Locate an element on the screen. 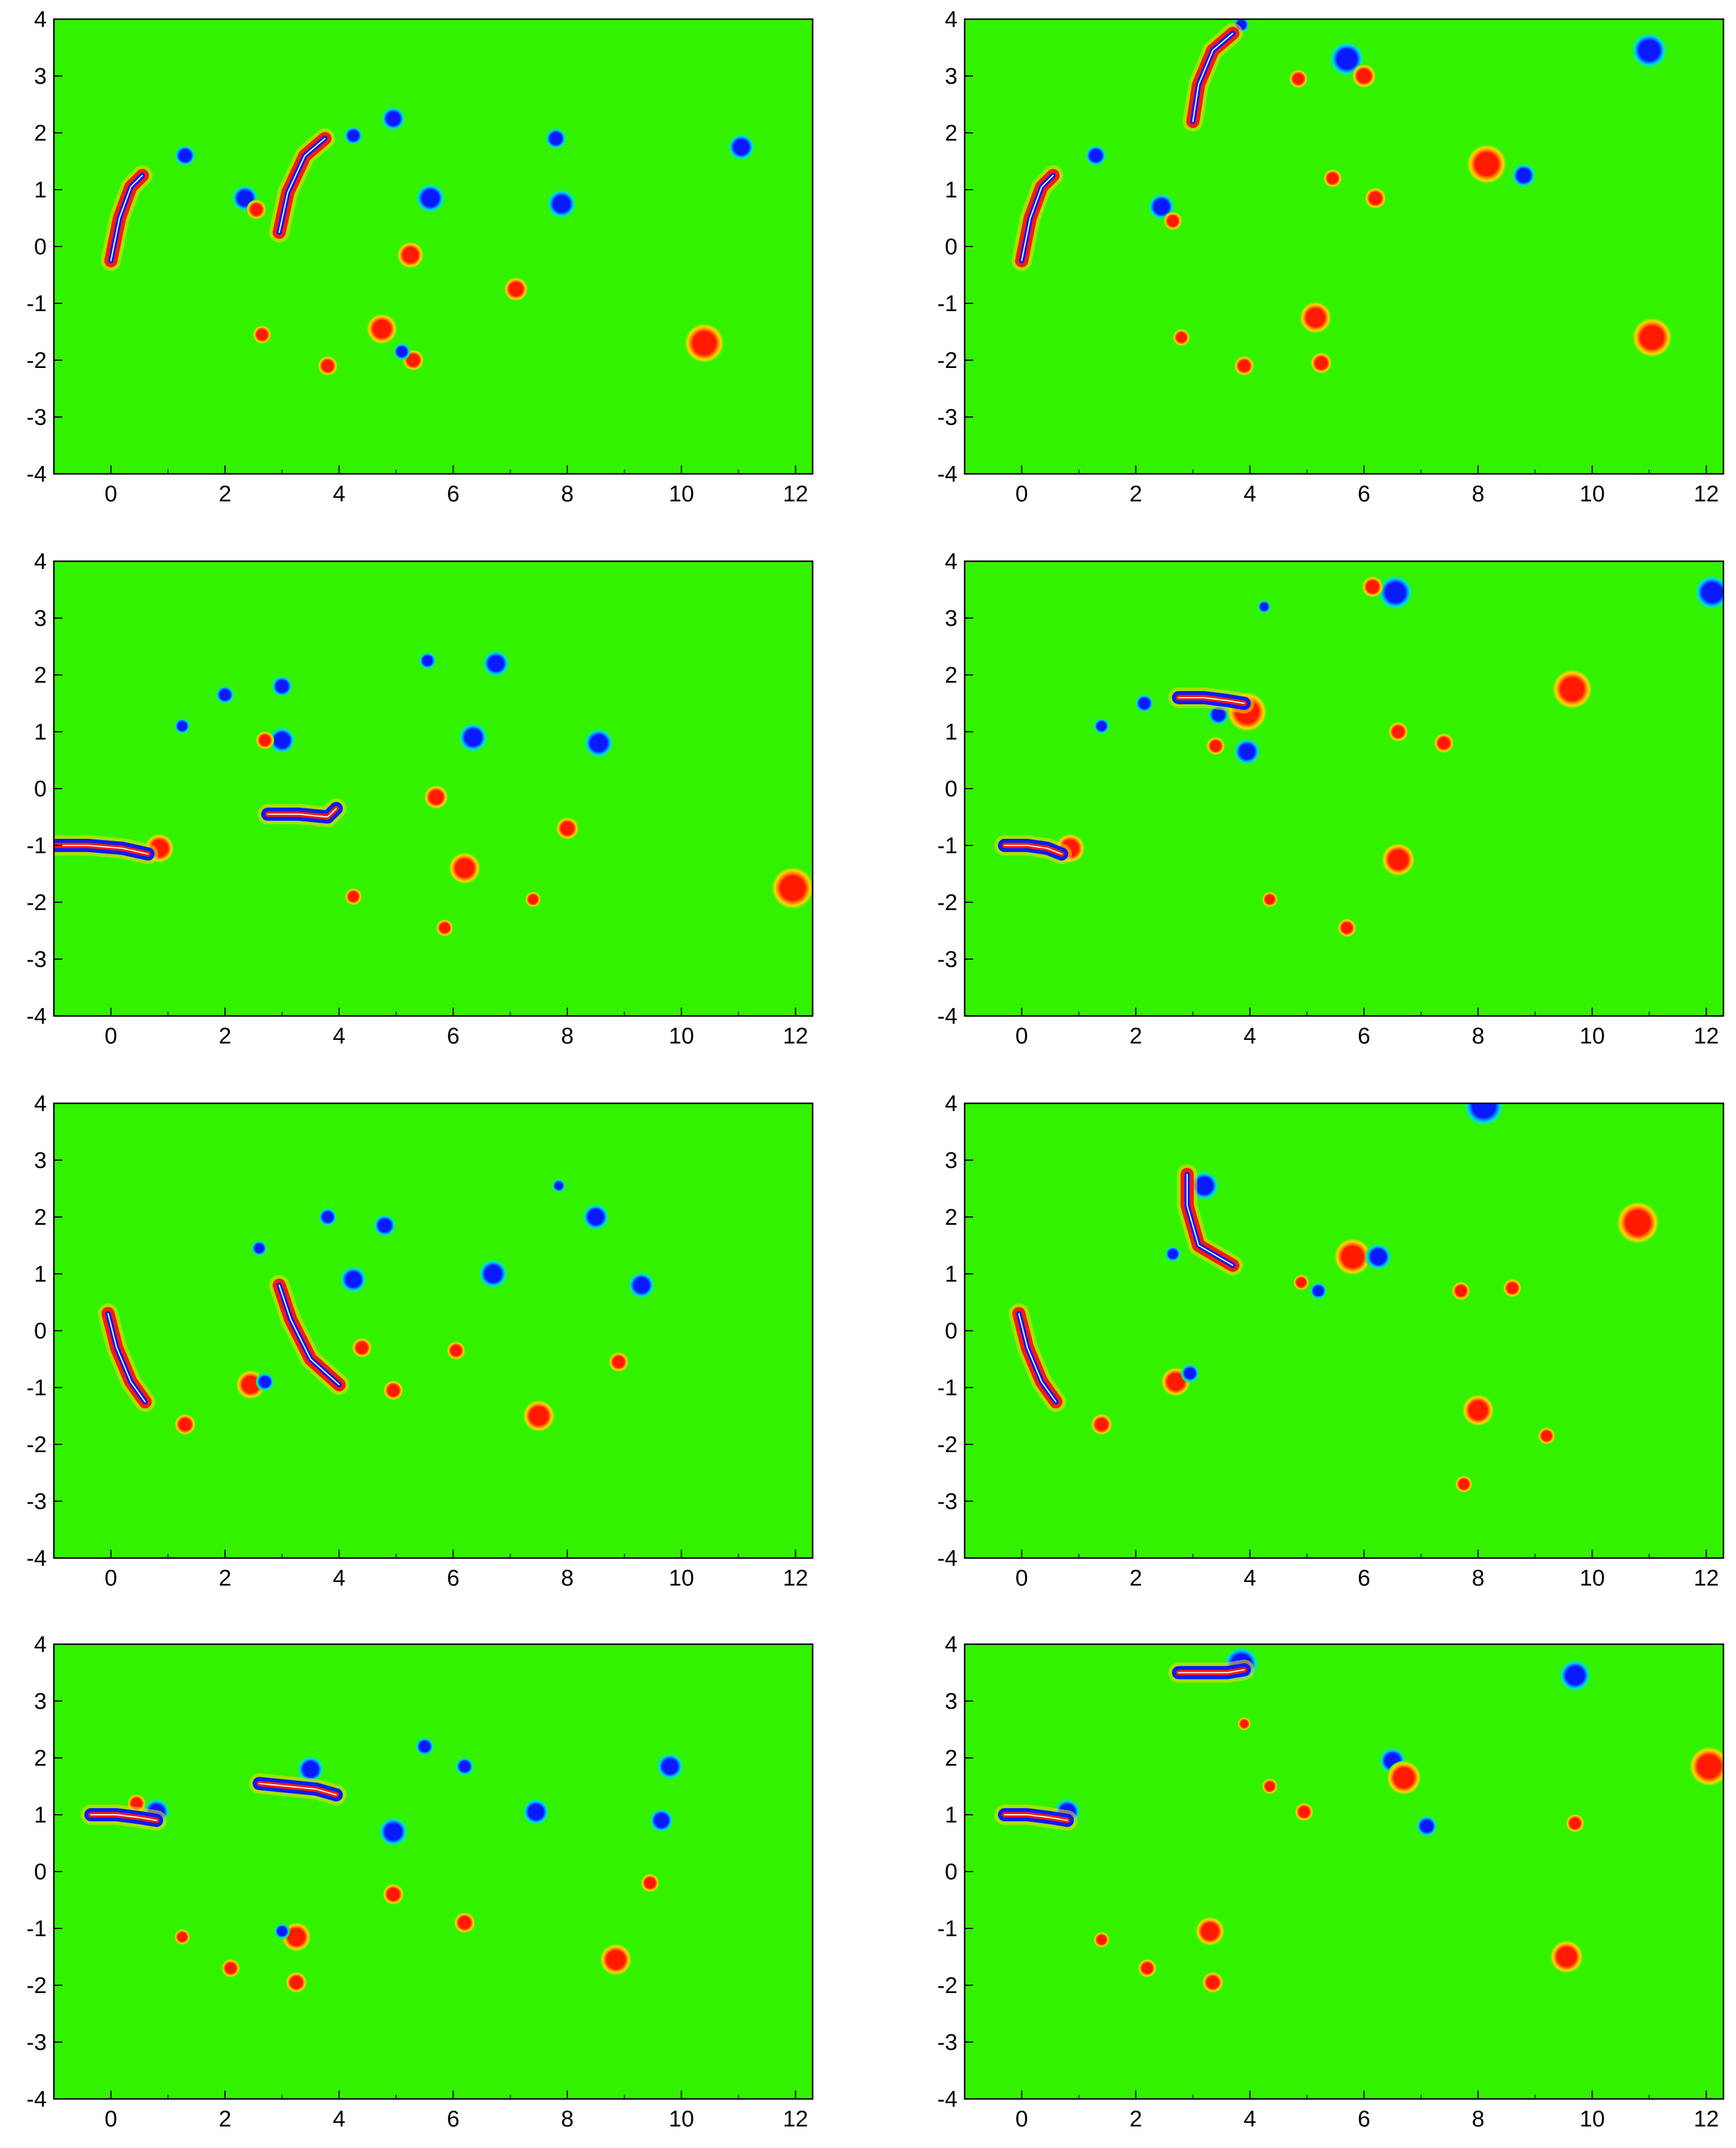 This screenshot has width=1736, height=2148. y-tick-label: 4 is located at coordinates (951, 1103).